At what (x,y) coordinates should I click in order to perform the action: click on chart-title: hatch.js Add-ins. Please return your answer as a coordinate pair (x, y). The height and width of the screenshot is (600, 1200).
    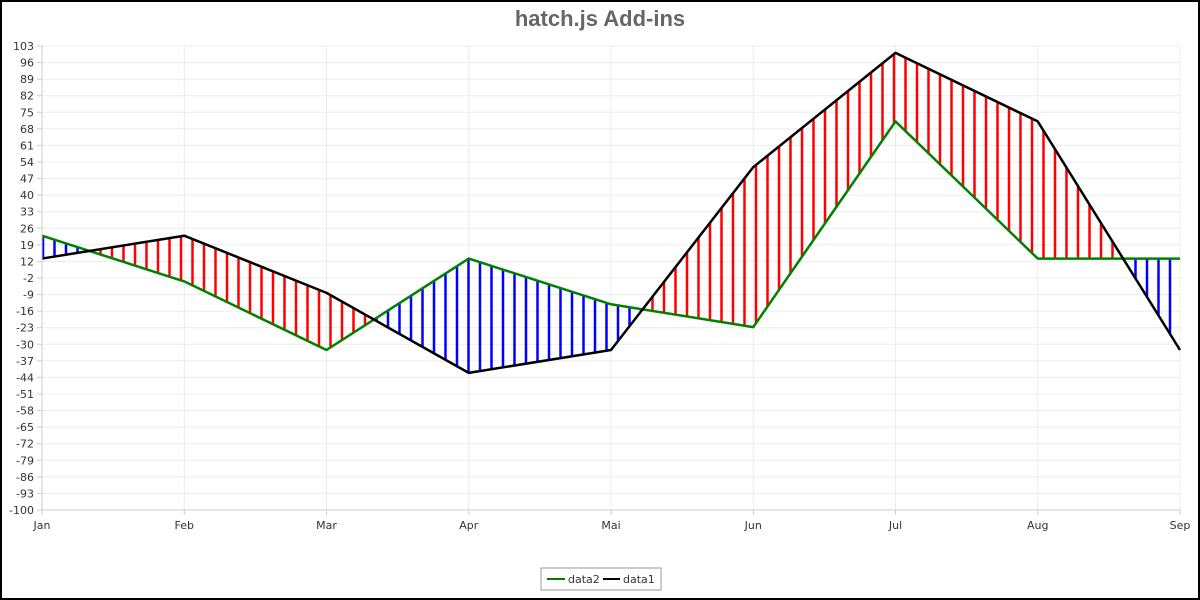
    Looking at the image, I should click on (600, 18).